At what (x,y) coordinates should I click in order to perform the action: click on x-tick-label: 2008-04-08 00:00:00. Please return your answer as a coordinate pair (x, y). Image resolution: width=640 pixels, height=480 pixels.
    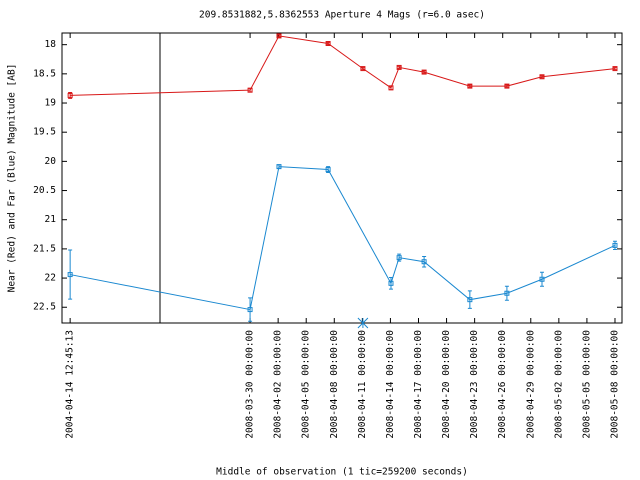
    Looking at the image, I should click on (334, 384).